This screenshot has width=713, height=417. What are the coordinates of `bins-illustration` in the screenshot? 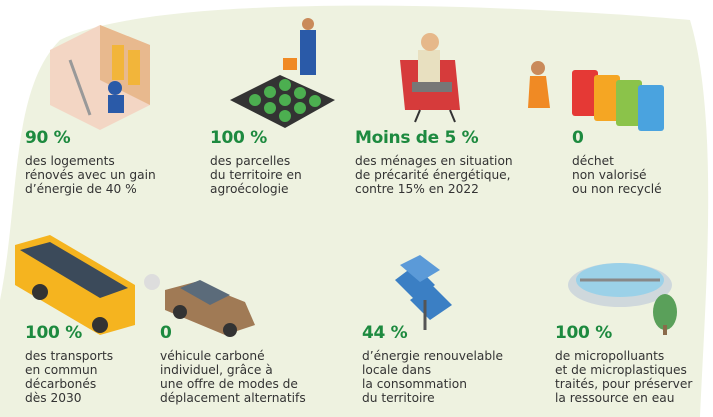 It's located at (596, 96).